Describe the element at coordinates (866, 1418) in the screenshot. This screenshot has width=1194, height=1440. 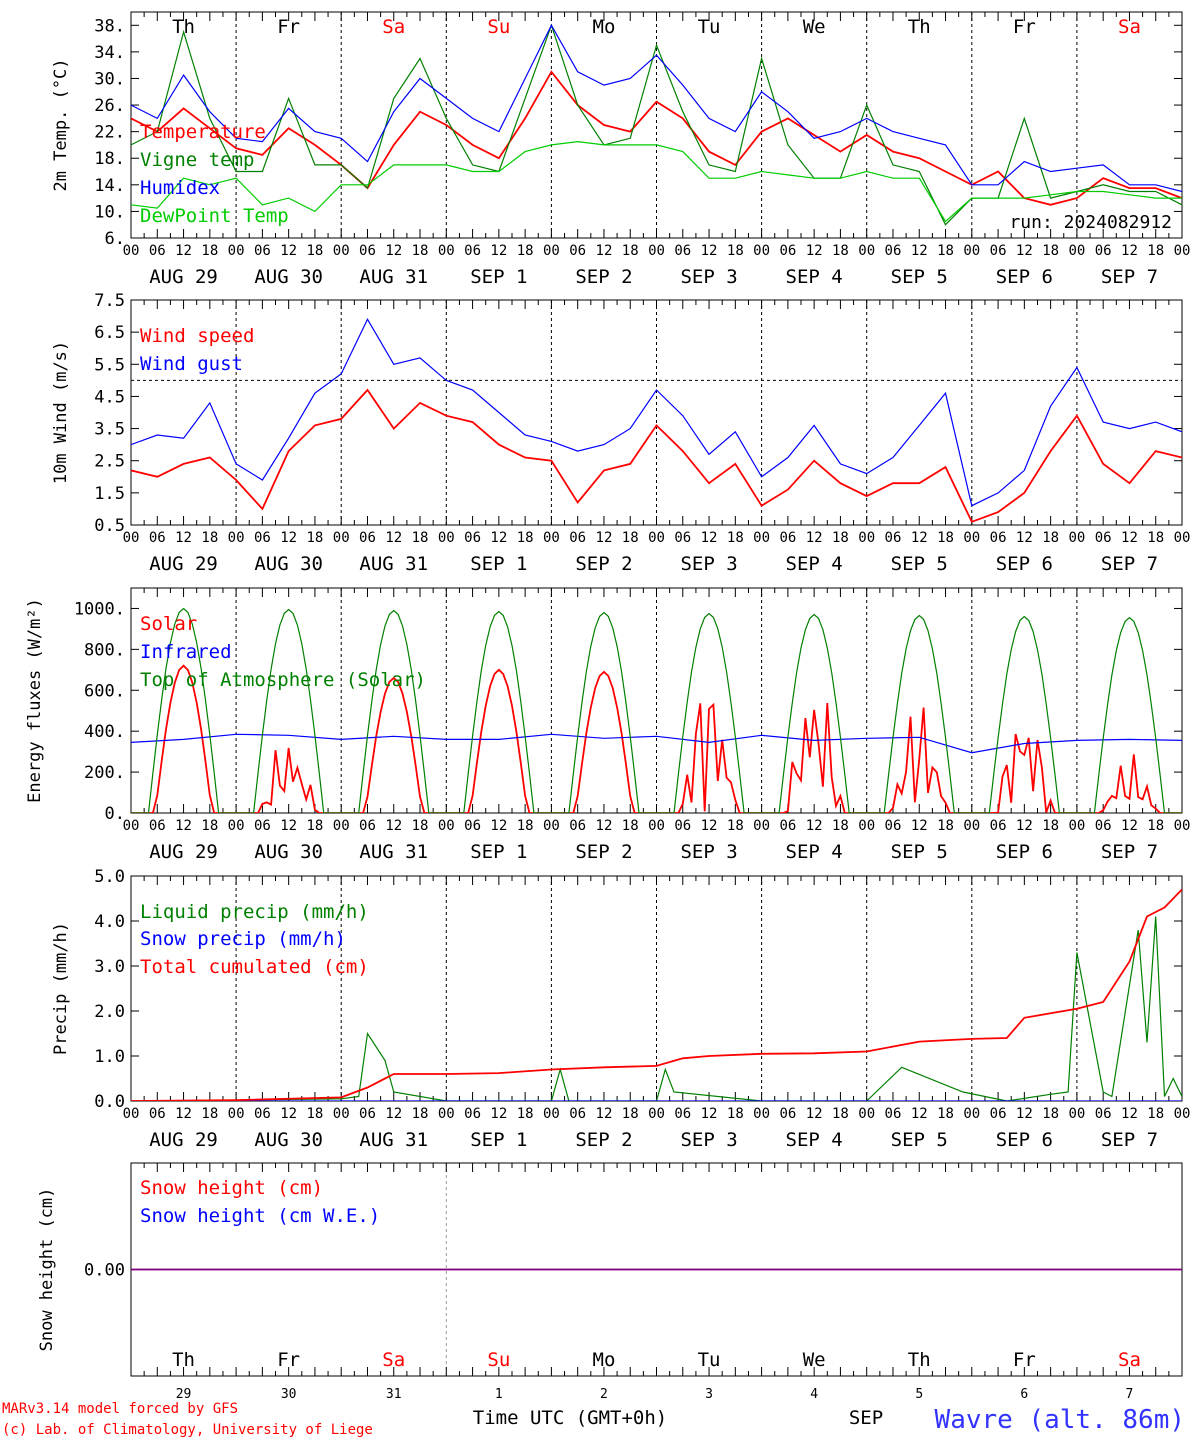
I see `month-label: SEP` at that location.